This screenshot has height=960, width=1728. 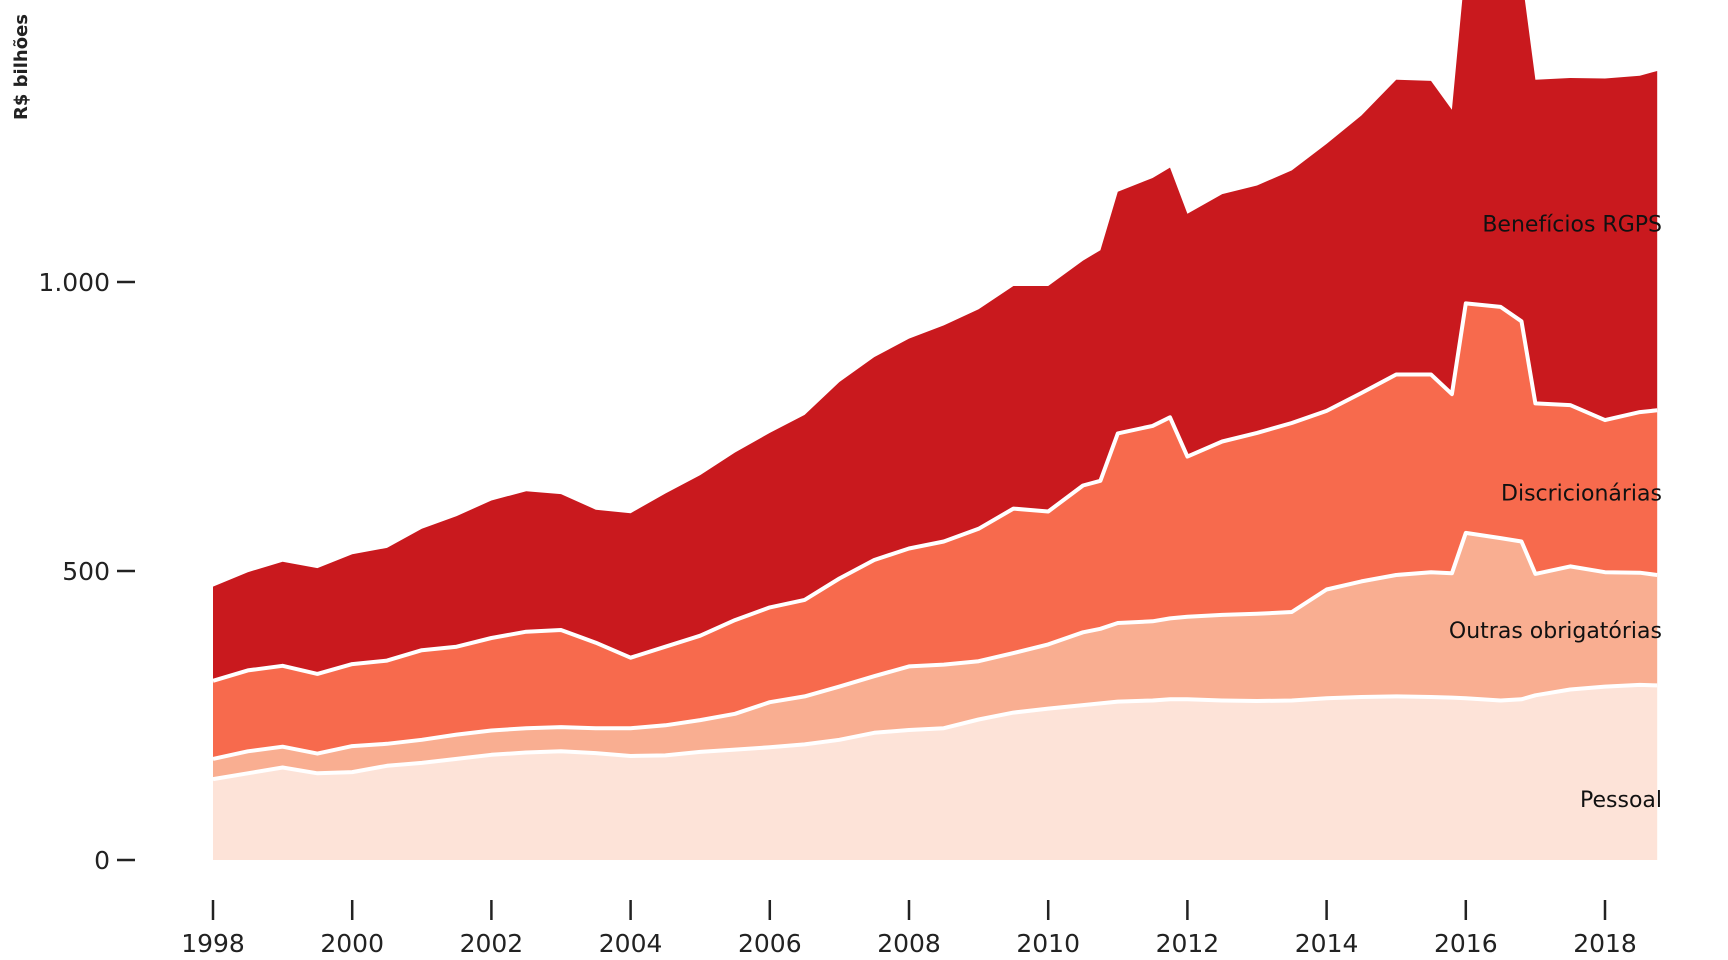 I want to click on x-tick-label: 2000, so click(x=352, y=943).